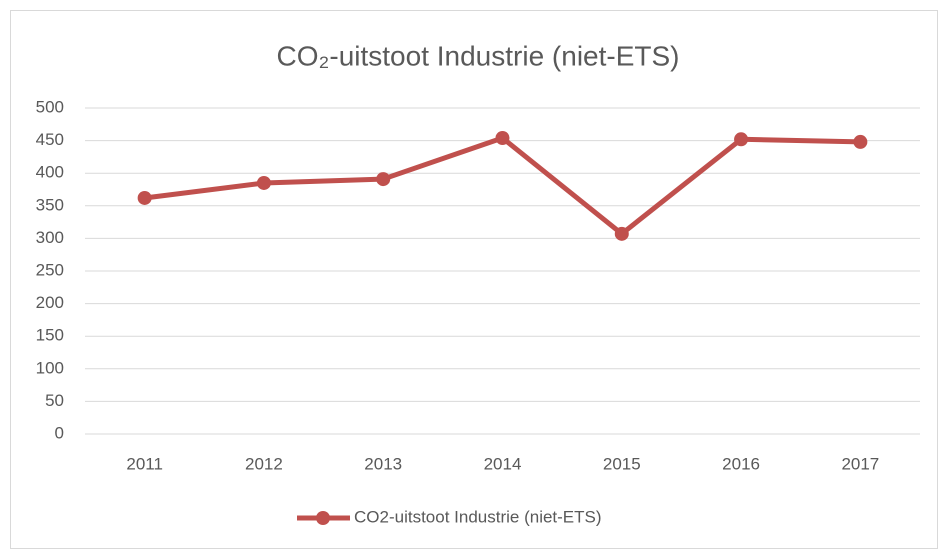  What do you see at coordinates (50, 367) in the screenshot?
I see `y-tick-label: 100` at bounding box center [50, 367].